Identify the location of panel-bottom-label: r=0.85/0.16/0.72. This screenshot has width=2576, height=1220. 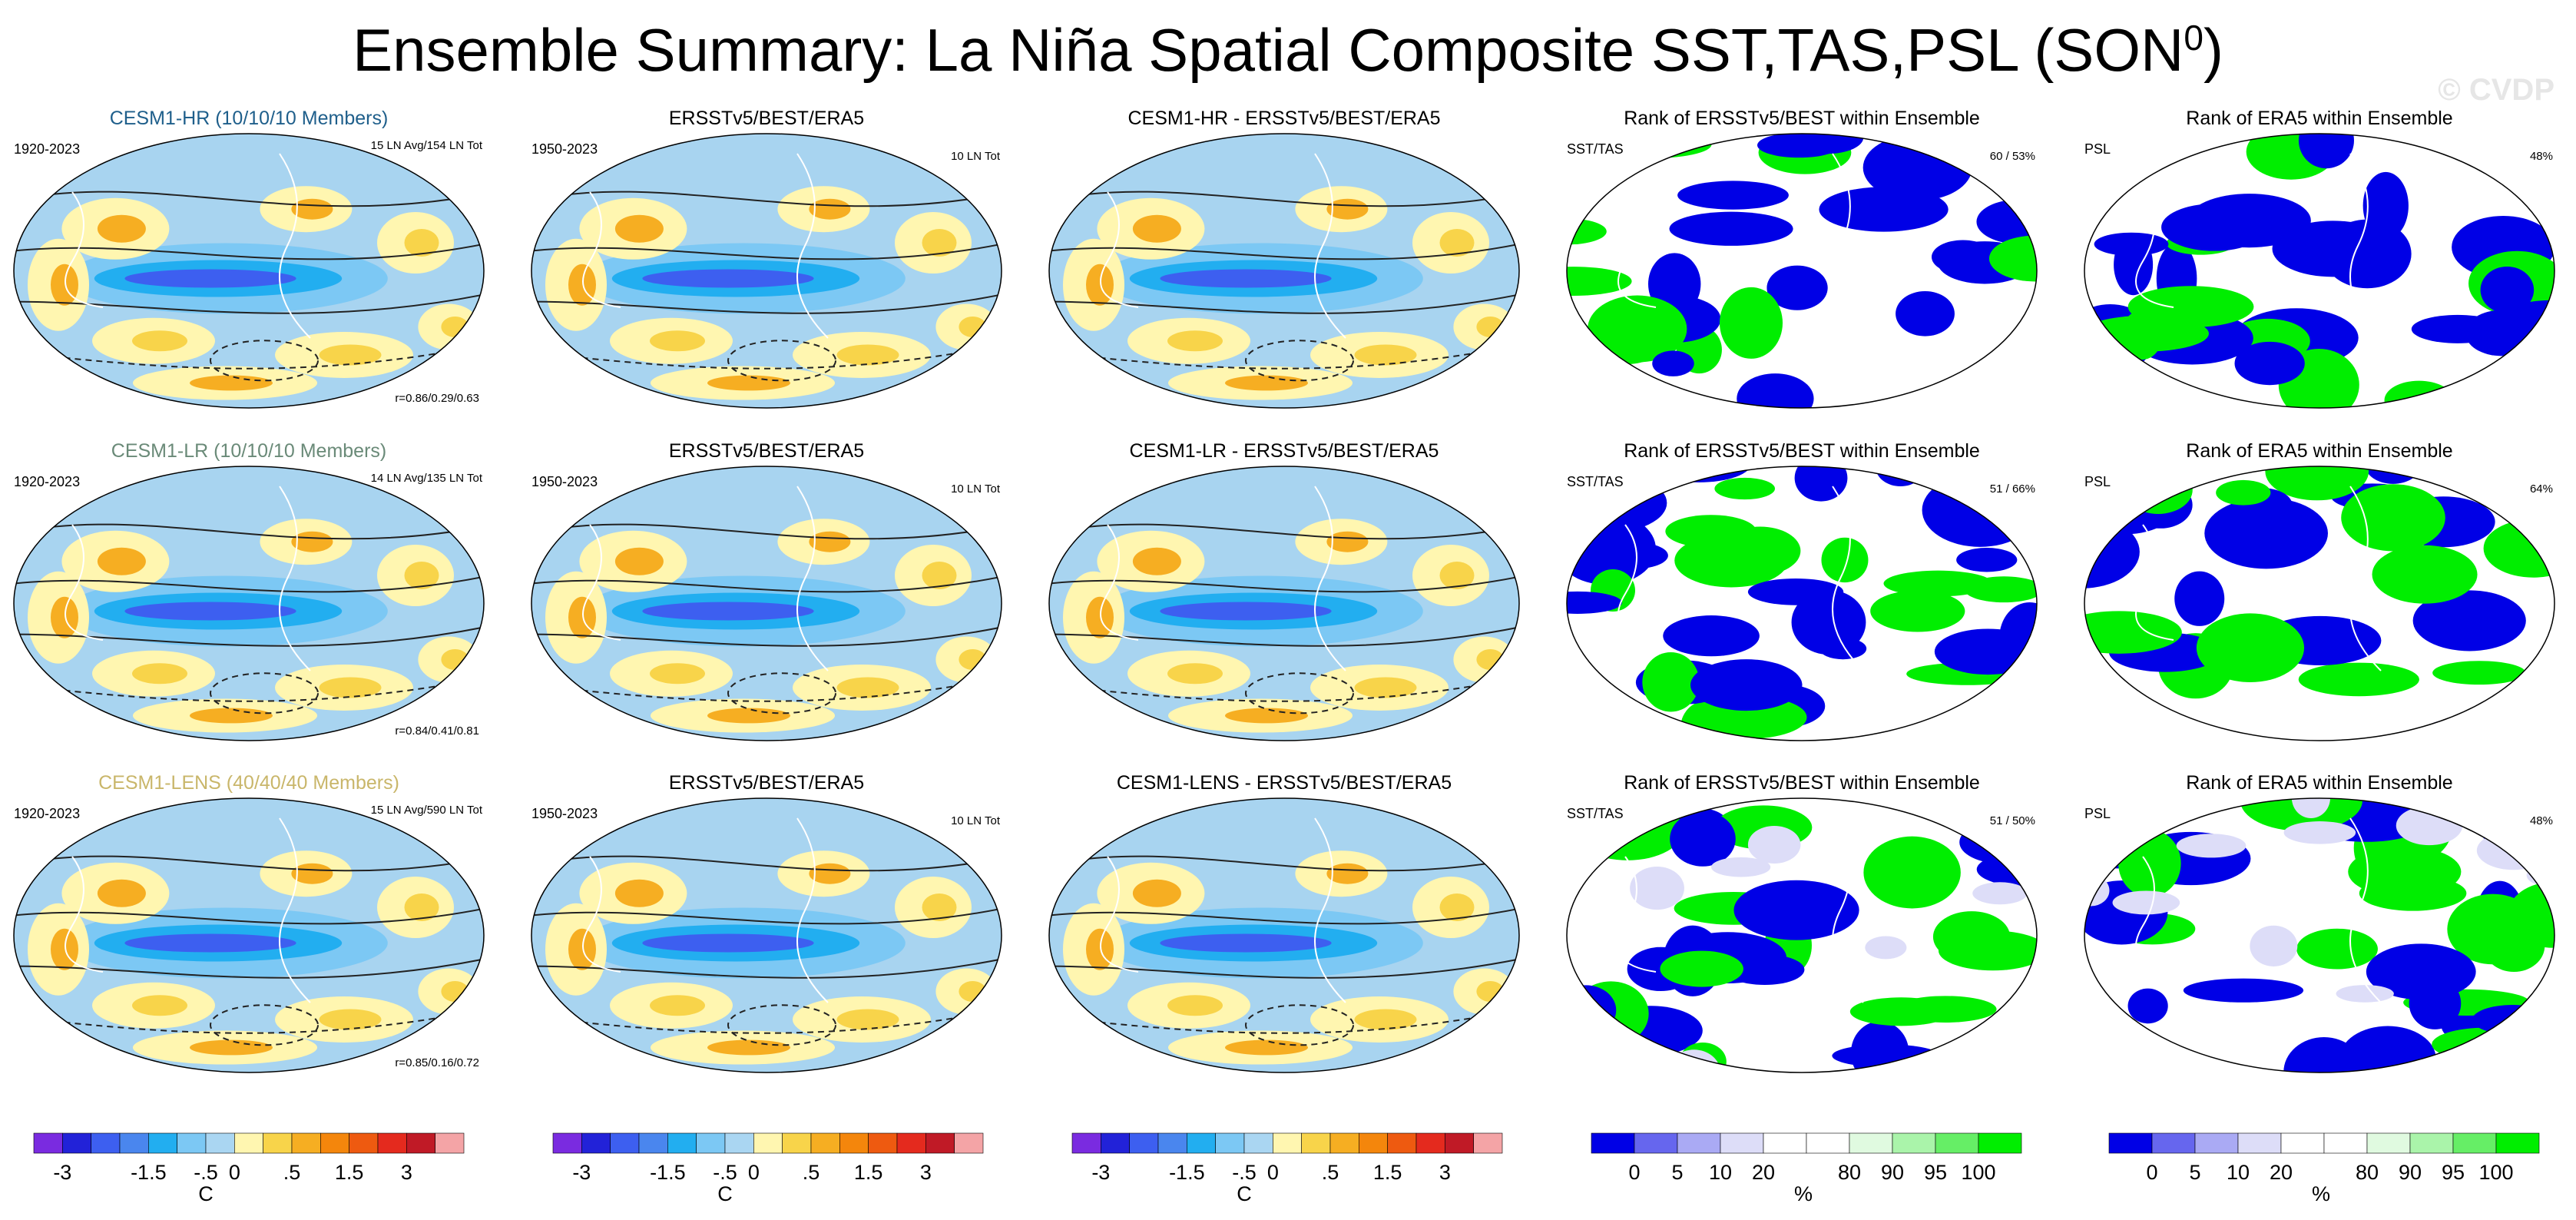
(437, 1062).